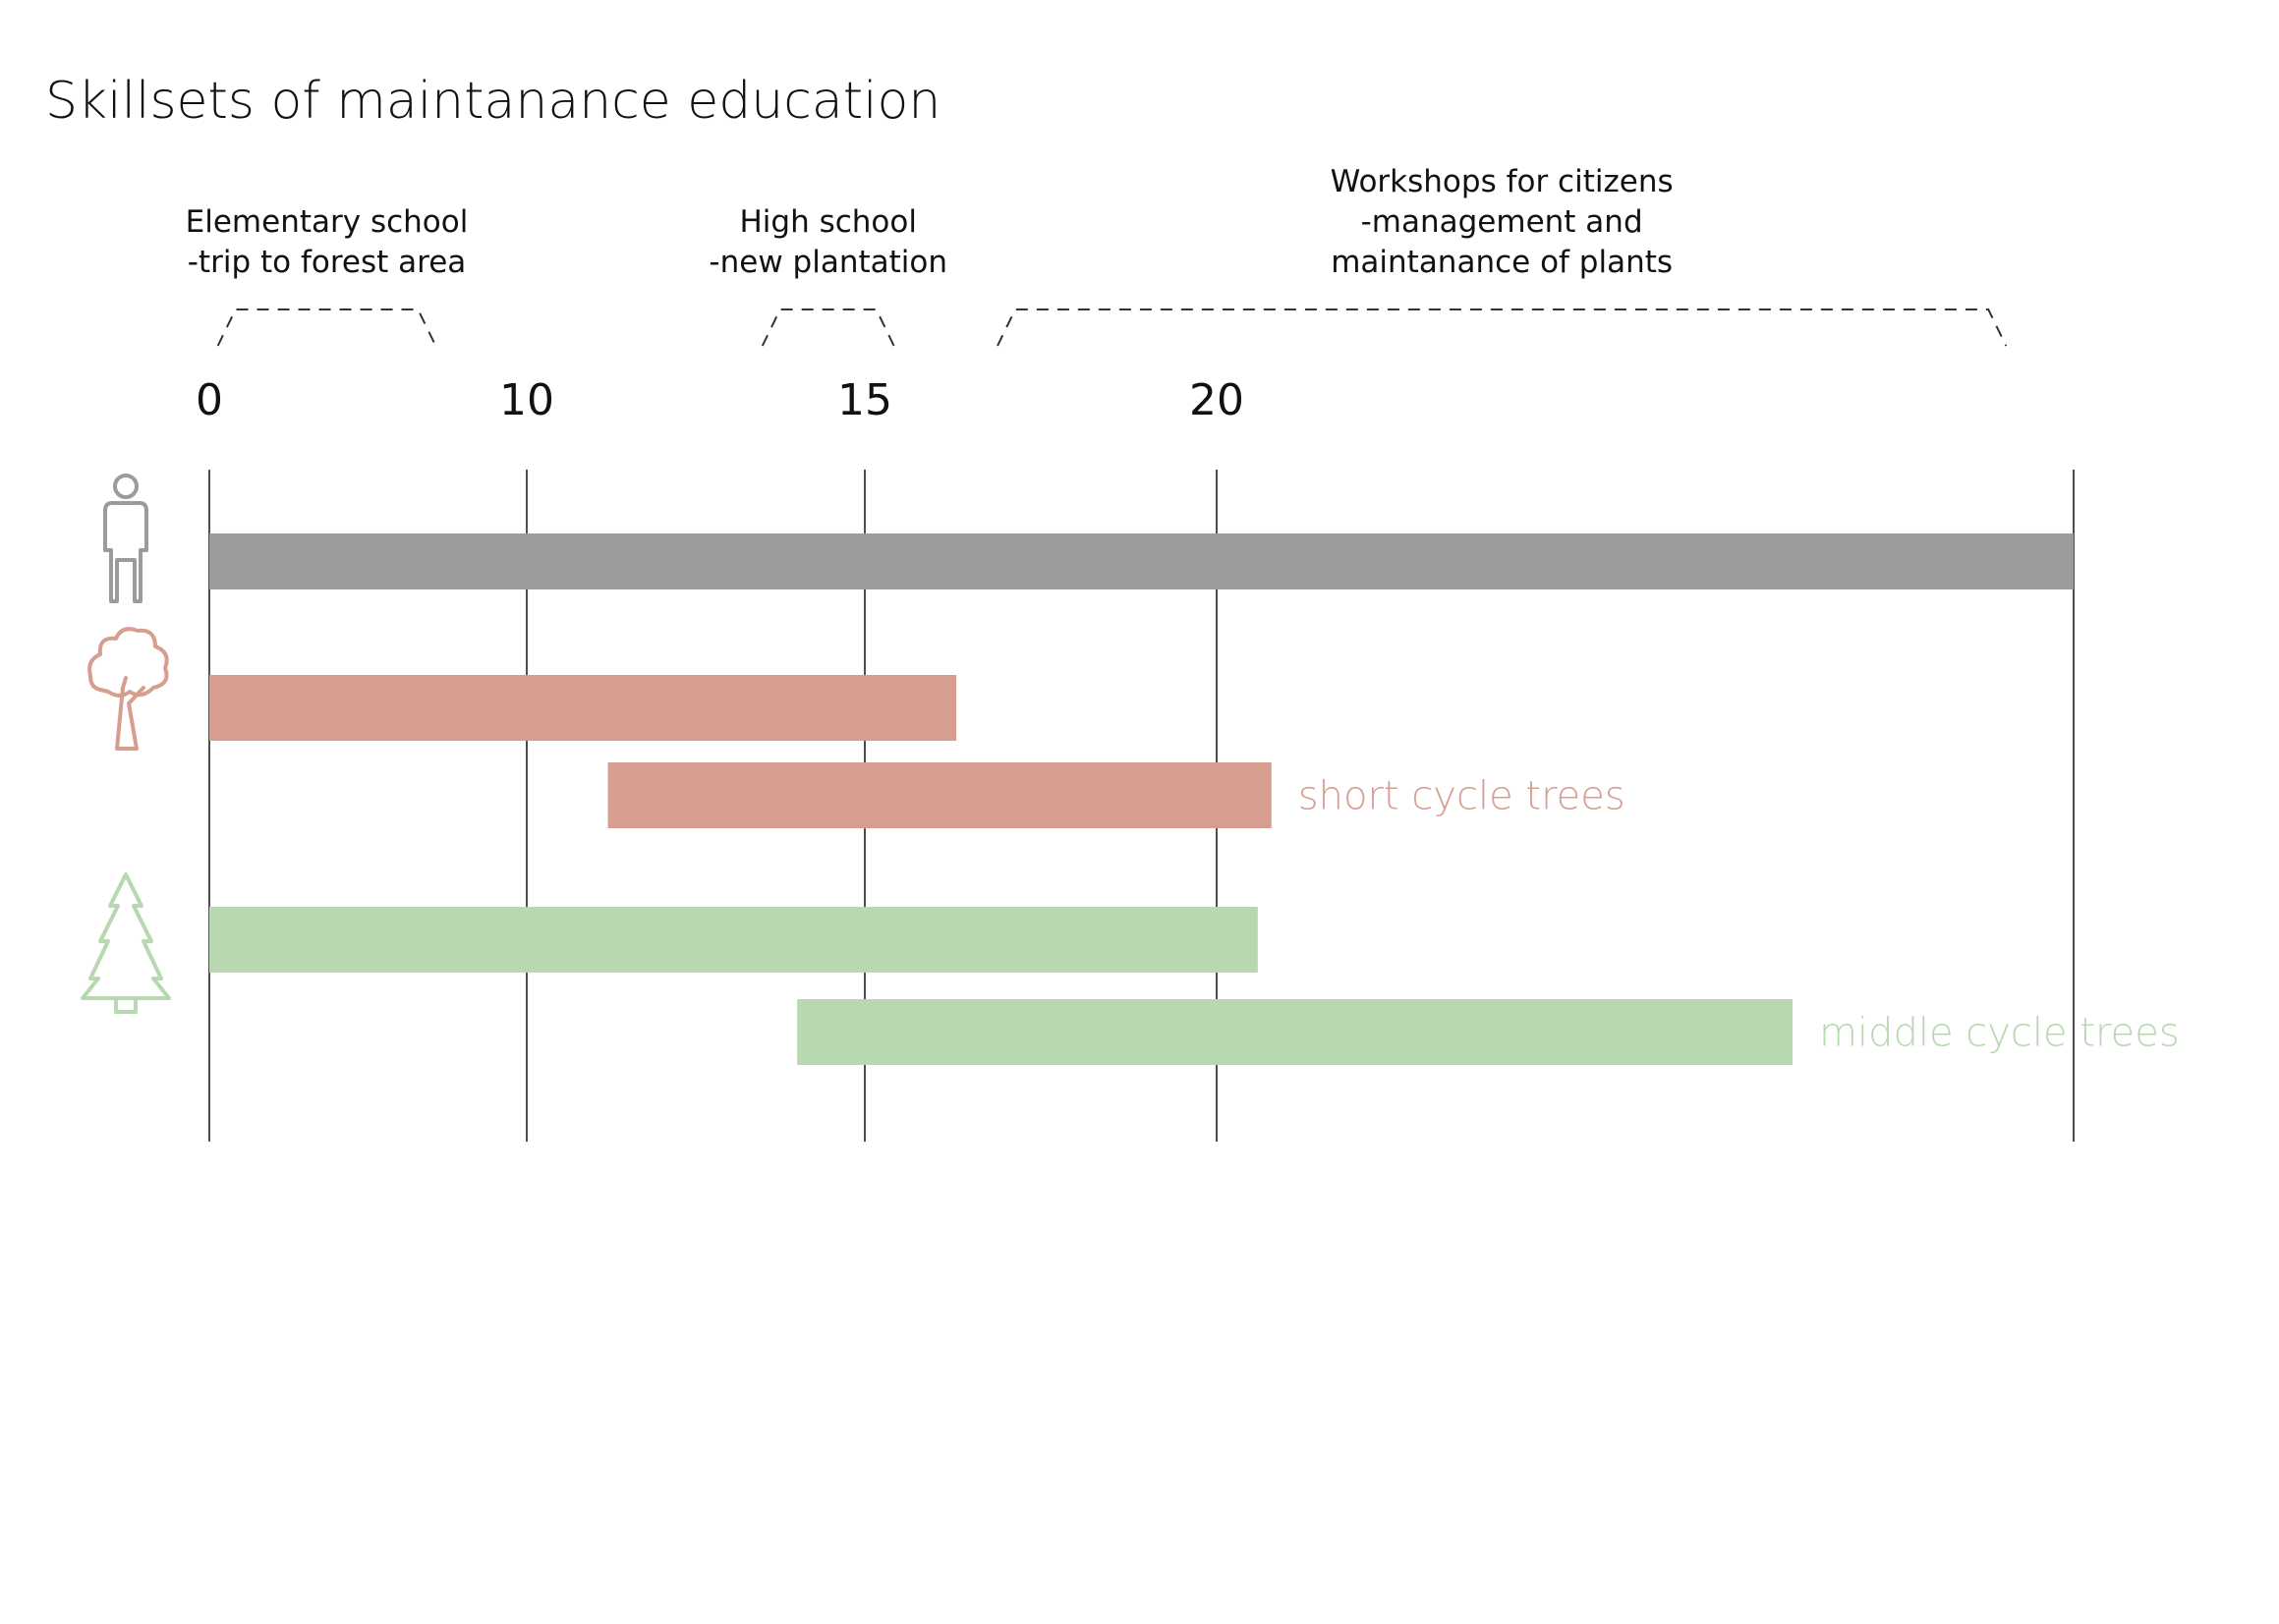  Describe the element at coordinates (128, 689) in the screenshot. I see `deciduous-tree-icon` at that location.